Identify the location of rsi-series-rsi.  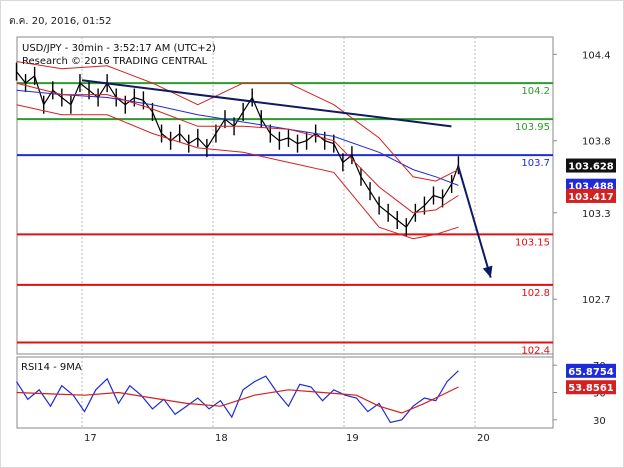
(237, 397).